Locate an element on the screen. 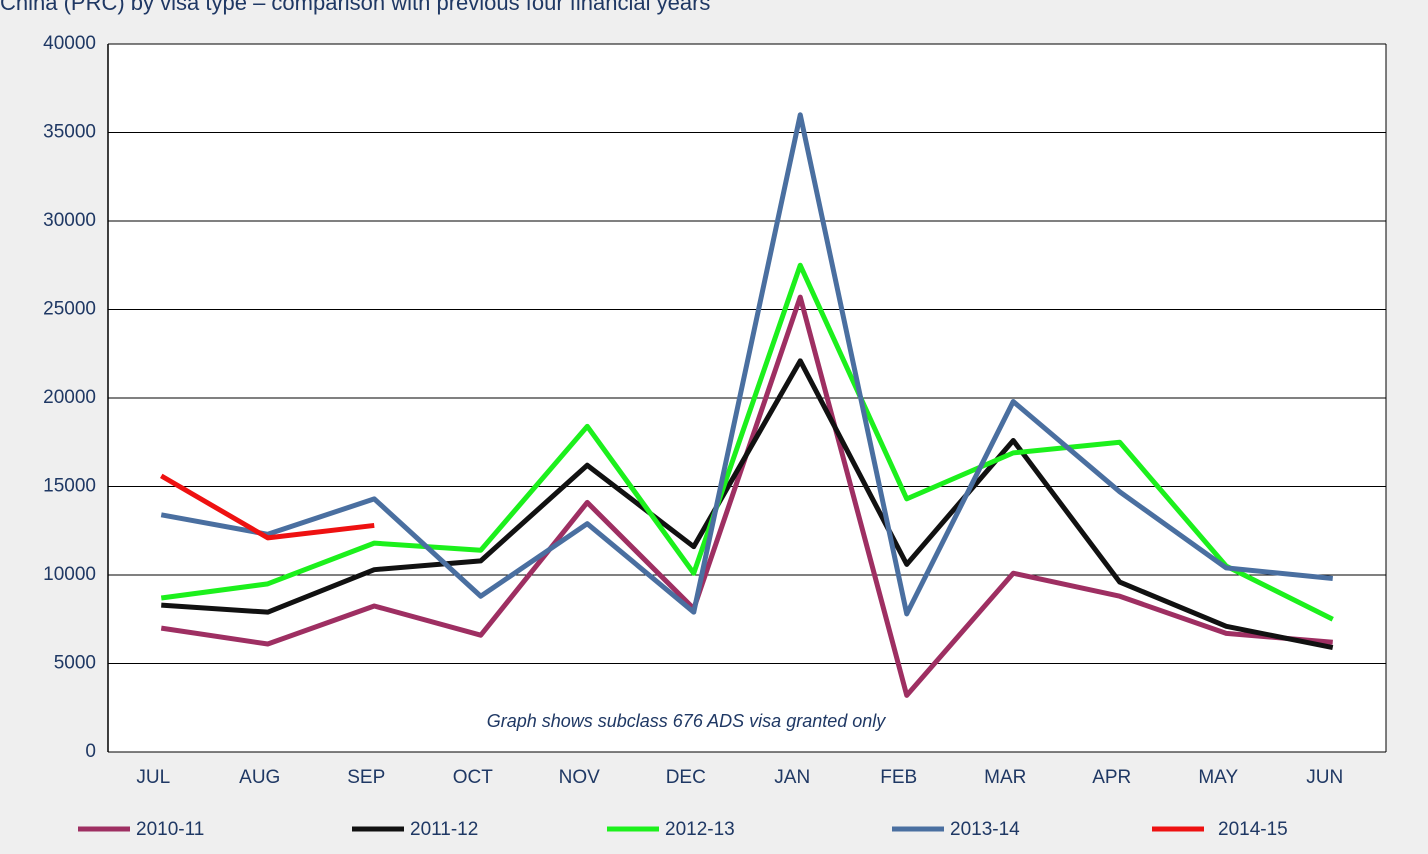 The image size is (1428, 854). y-tick-label: 0 is located at coordinates (90, 751).